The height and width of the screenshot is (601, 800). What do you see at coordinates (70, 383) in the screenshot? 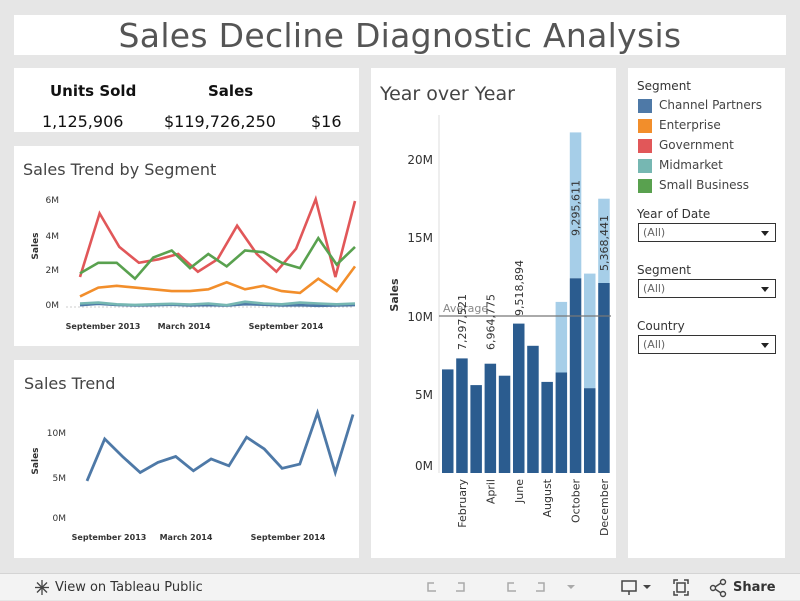
I see `sales-trend-title: Sales Trend` at bounding box center [70, 383].